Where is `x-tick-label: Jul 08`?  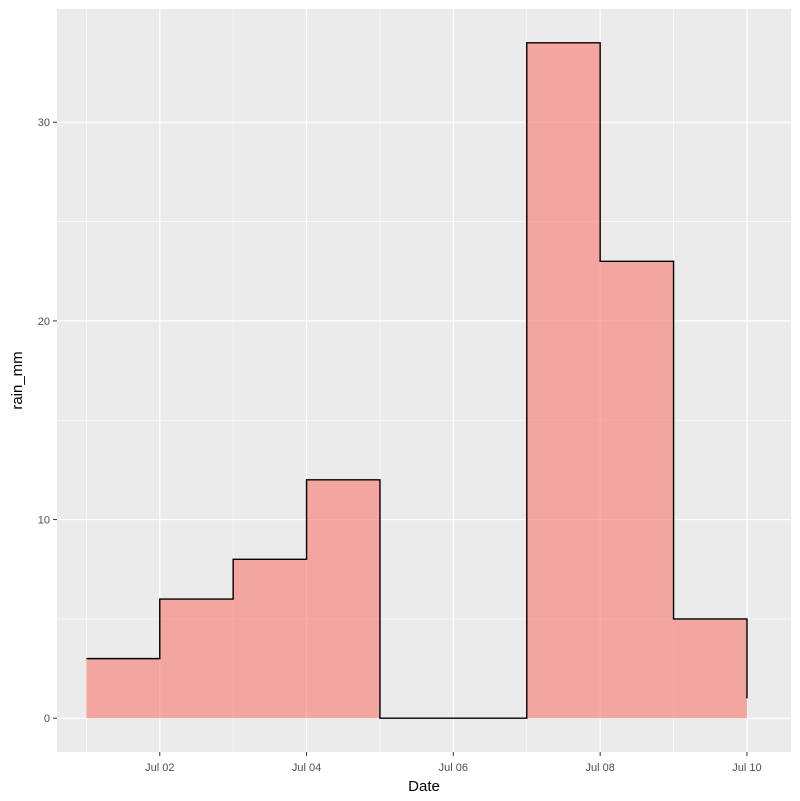
x-tick-label: Jul 08 is located at coordinates (599, 768).